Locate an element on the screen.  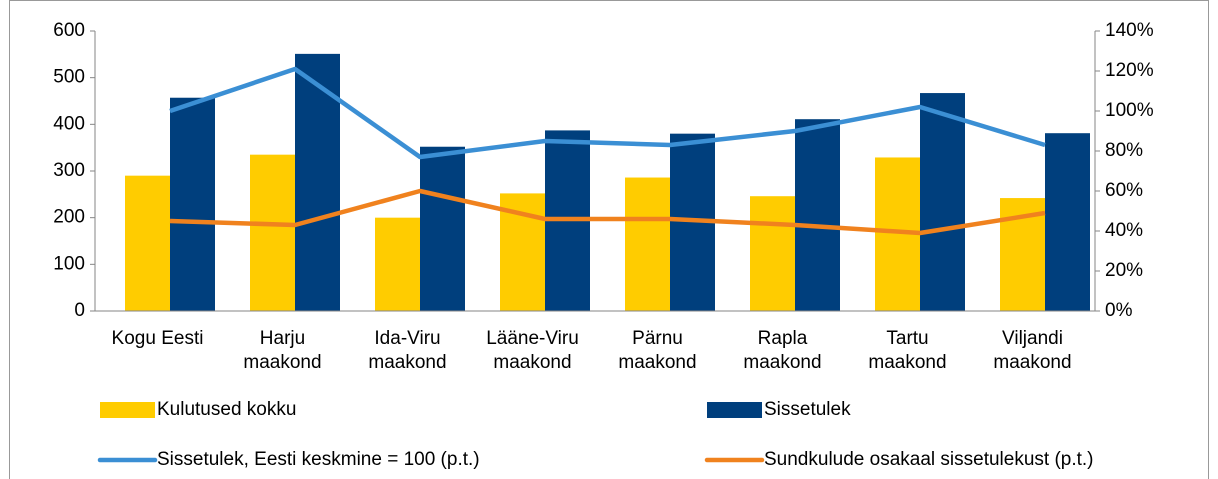
y-tick-label: 400 is located at coordinates (69, 123).